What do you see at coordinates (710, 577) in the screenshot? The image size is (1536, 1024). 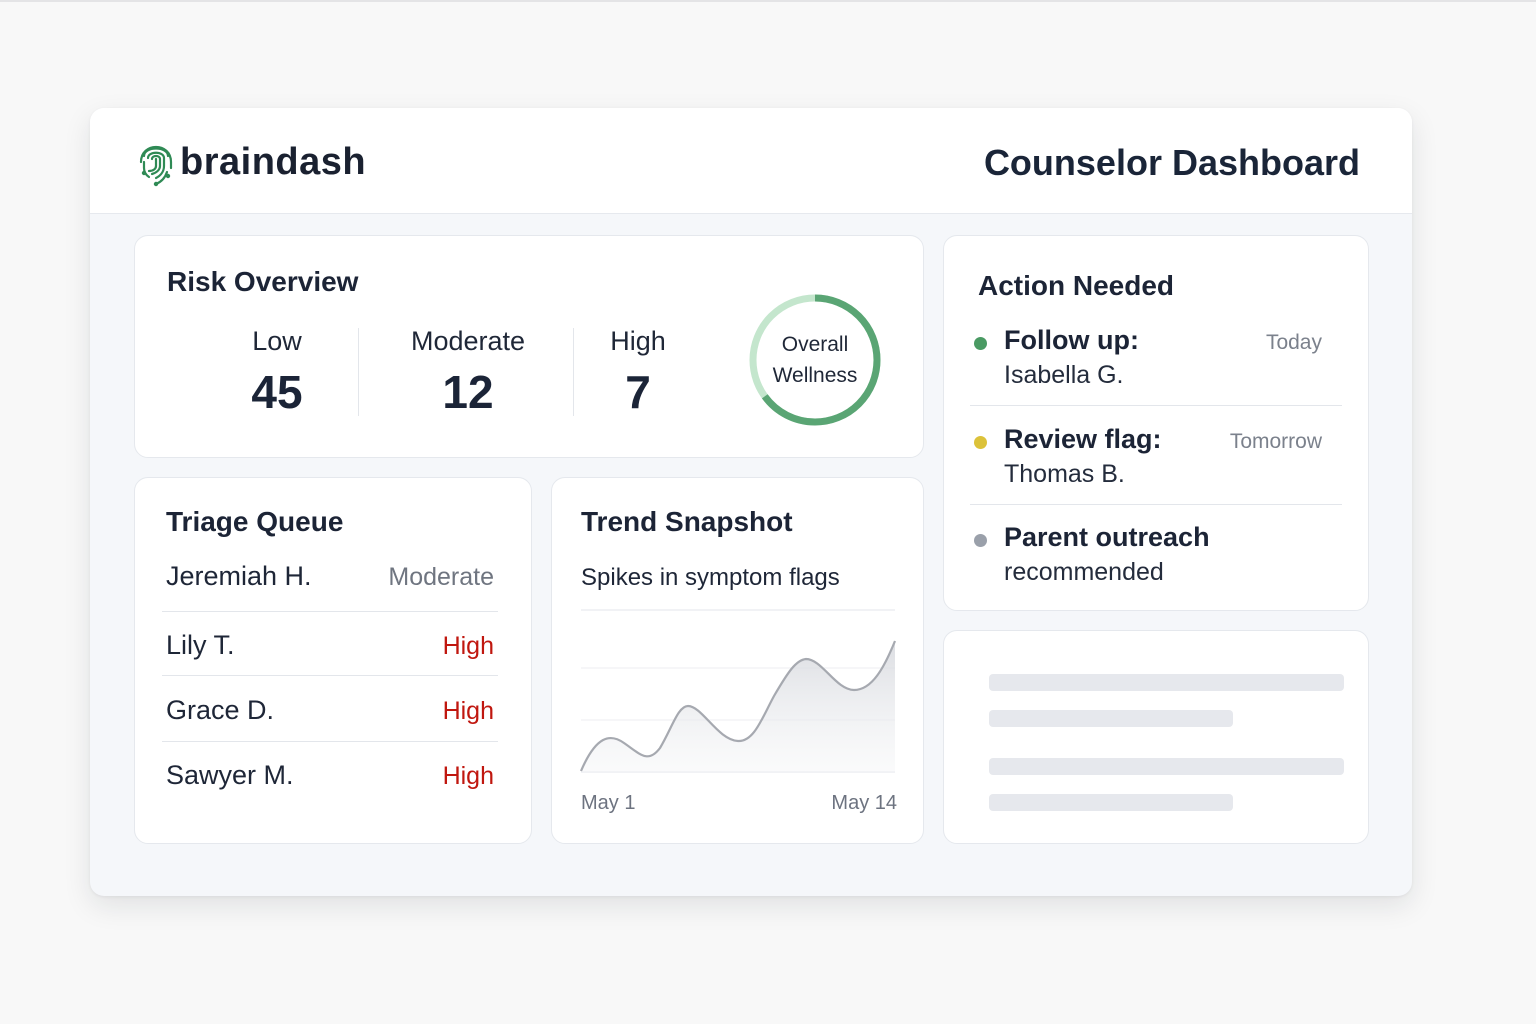 I see `trend-subtitle: Spikes in symptom flags` at bounding box center [710, 577].